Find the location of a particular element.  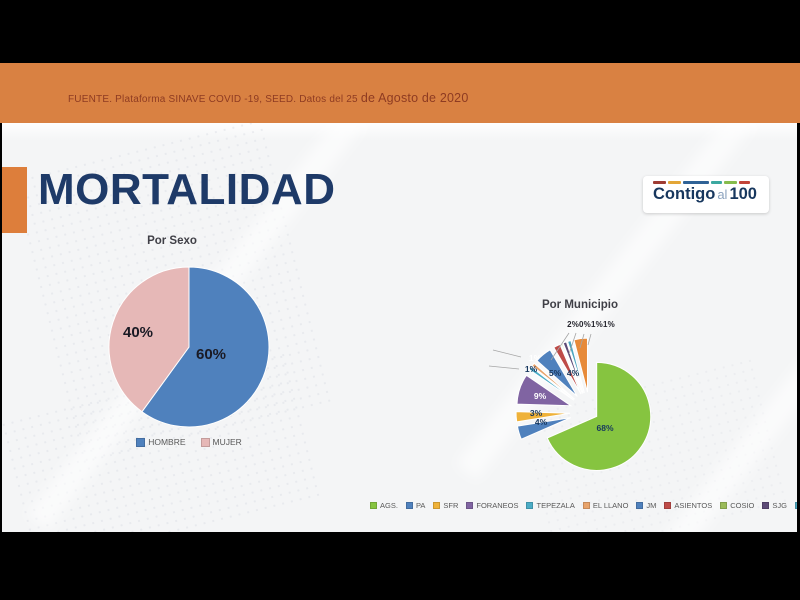

pie-slice-jm is located at coordinates (557, 373).